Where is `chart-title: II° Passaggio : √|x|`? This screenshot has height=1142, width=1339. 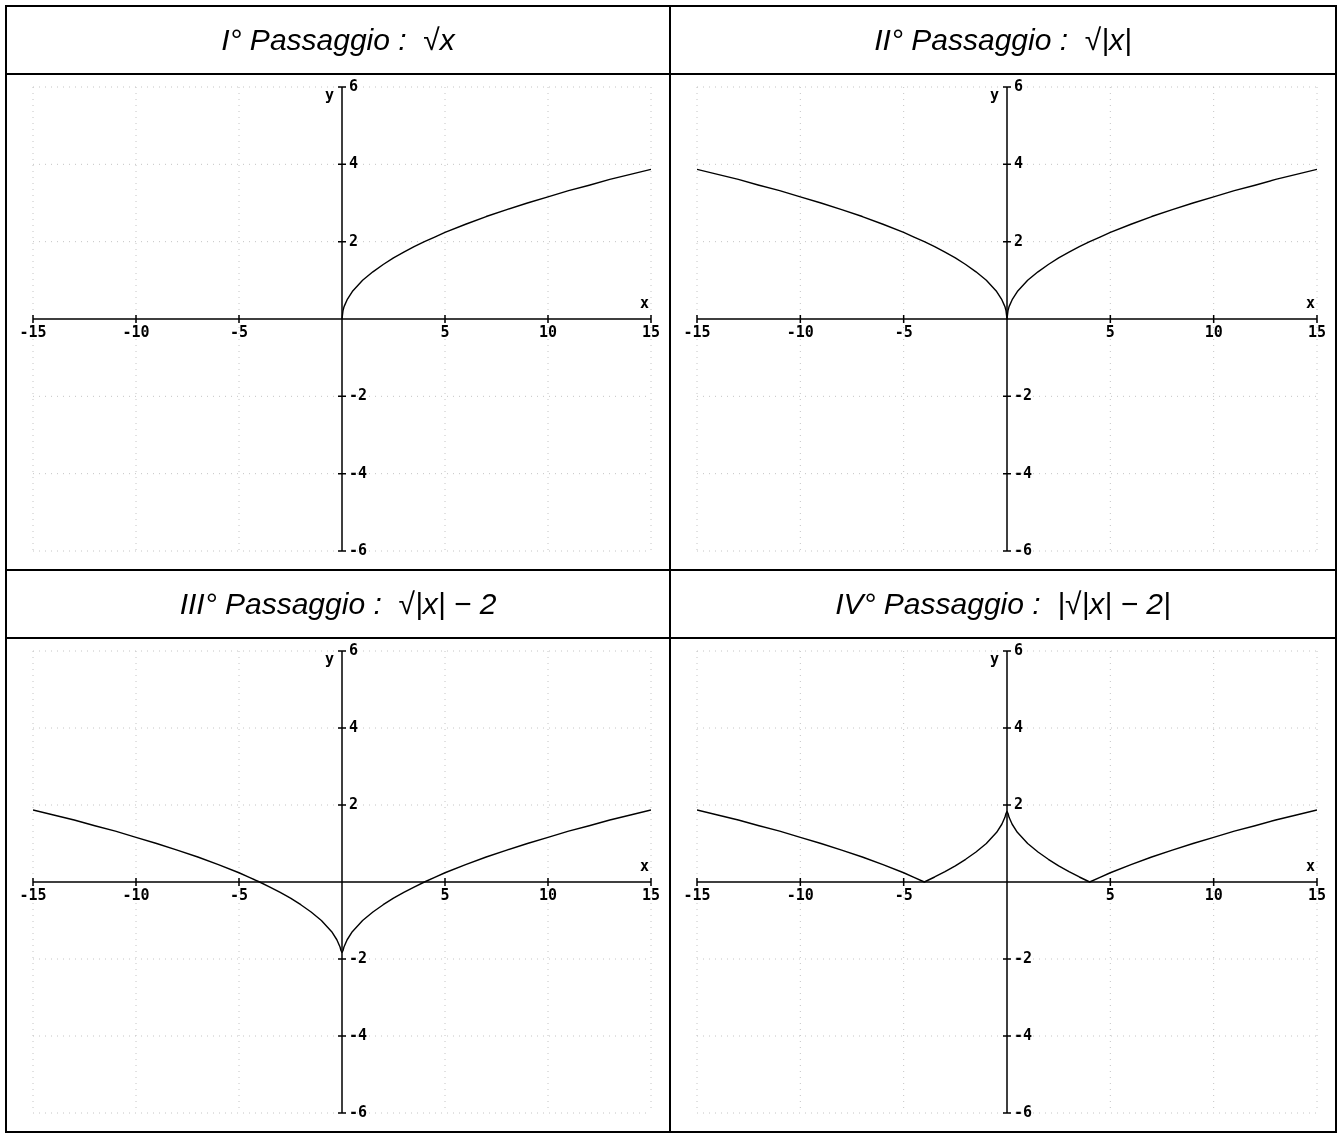 chart-title: II° Passaggio : √|x| is located at coordinates (1003, 41).